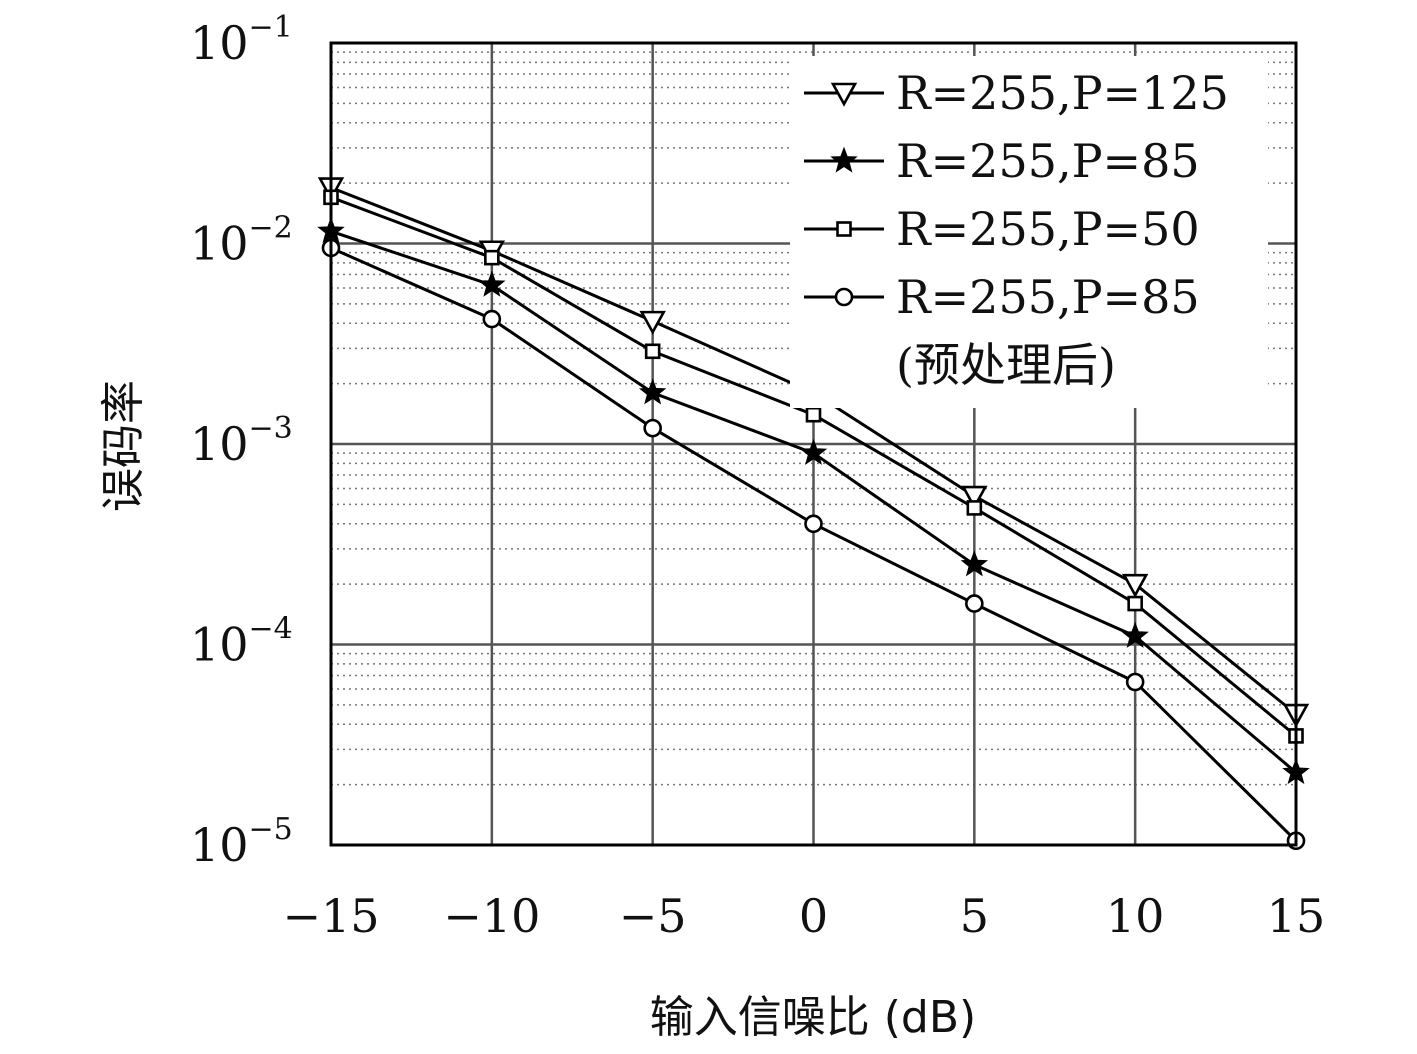 The width and height of the screenshot is (1417, 1054). What do you see at coordinates (813, 916) in the screenshot?
I see `x-tick-label: 0` at bounding box center [813, 916].